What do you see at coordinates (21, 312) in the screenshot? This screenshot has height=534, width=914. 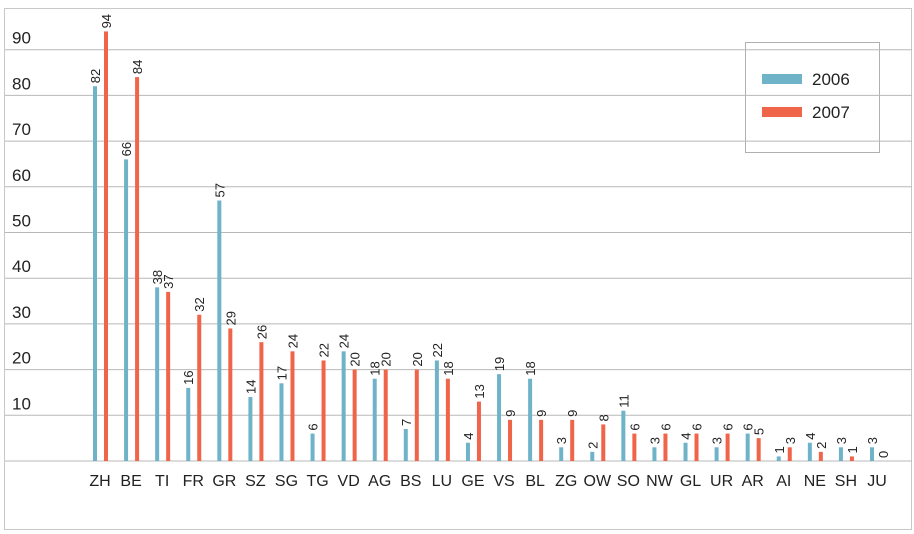 I see `y-tick-label: 30` at bounding box center [21, 312].